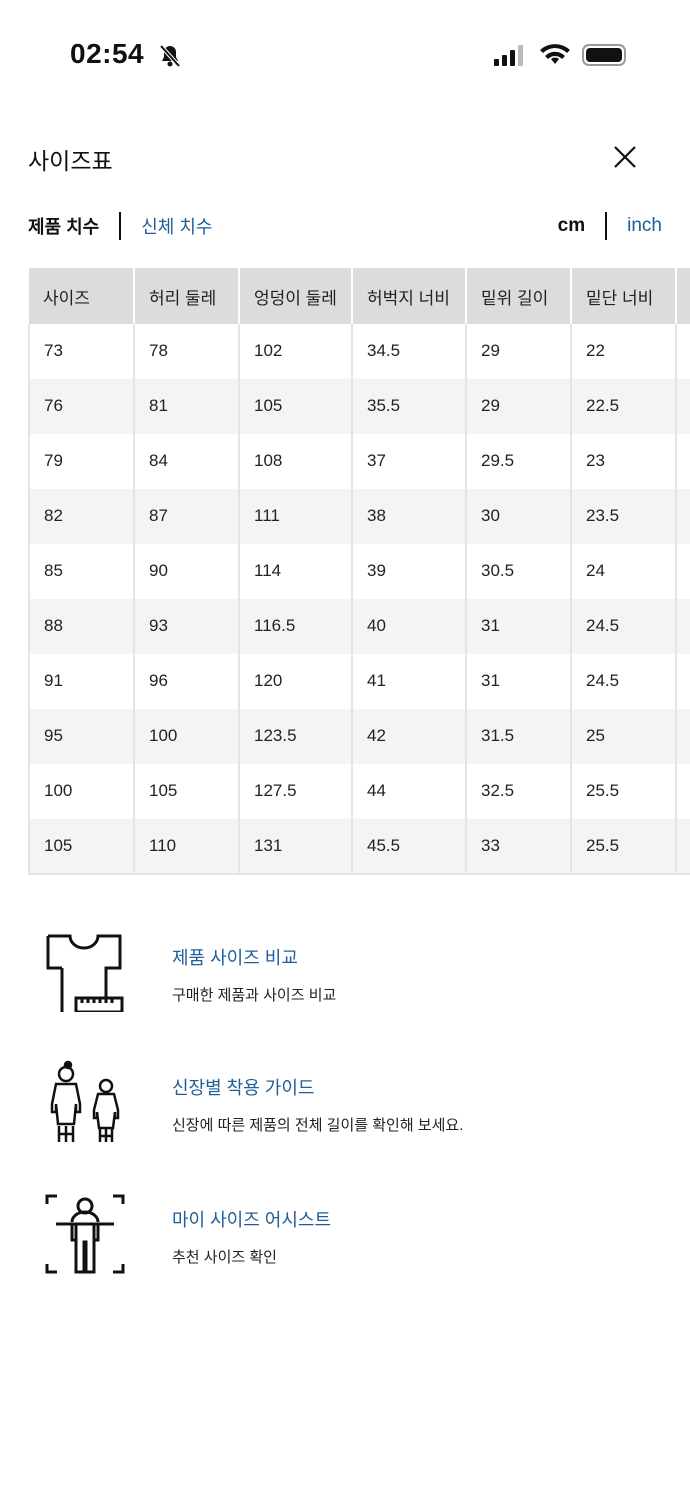 The image size is (690, 1500). Describe the element at coordinates (519, 461) in the screenshot. I see `table-cell: 29.5` at that location.